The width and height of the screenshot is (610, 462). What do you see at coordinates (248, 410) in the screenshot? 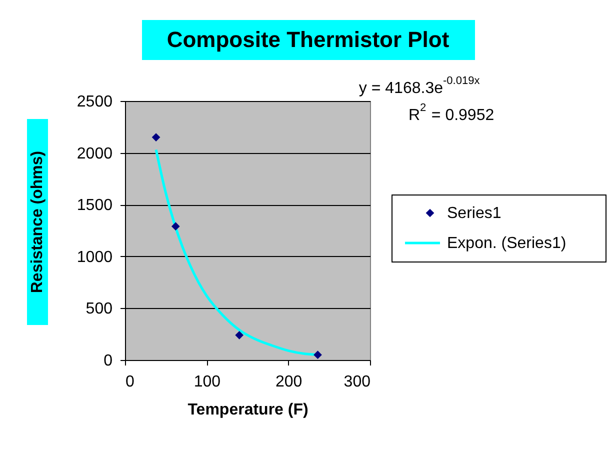
I see `x-axis-title: Temperature (F)` at bounding box center [248, 410].